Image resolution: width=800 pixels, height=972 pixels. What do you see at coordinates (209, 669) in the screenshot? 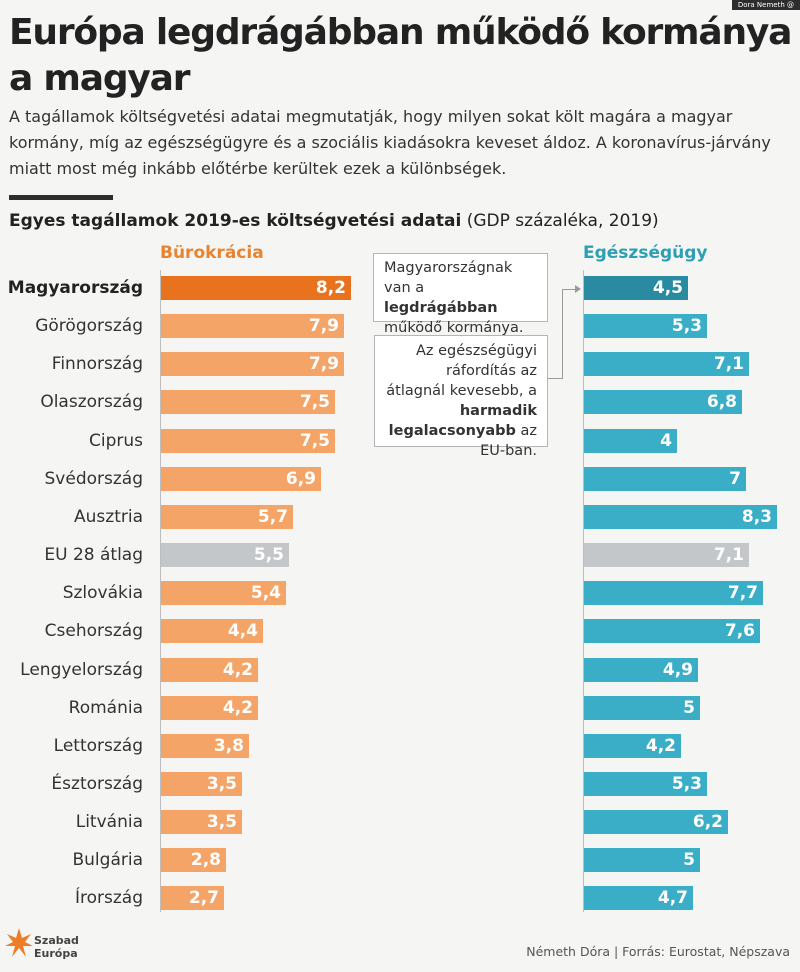
I see `bureaucracy-bar-row-10: 4,2` at bounding box center [209, 669].